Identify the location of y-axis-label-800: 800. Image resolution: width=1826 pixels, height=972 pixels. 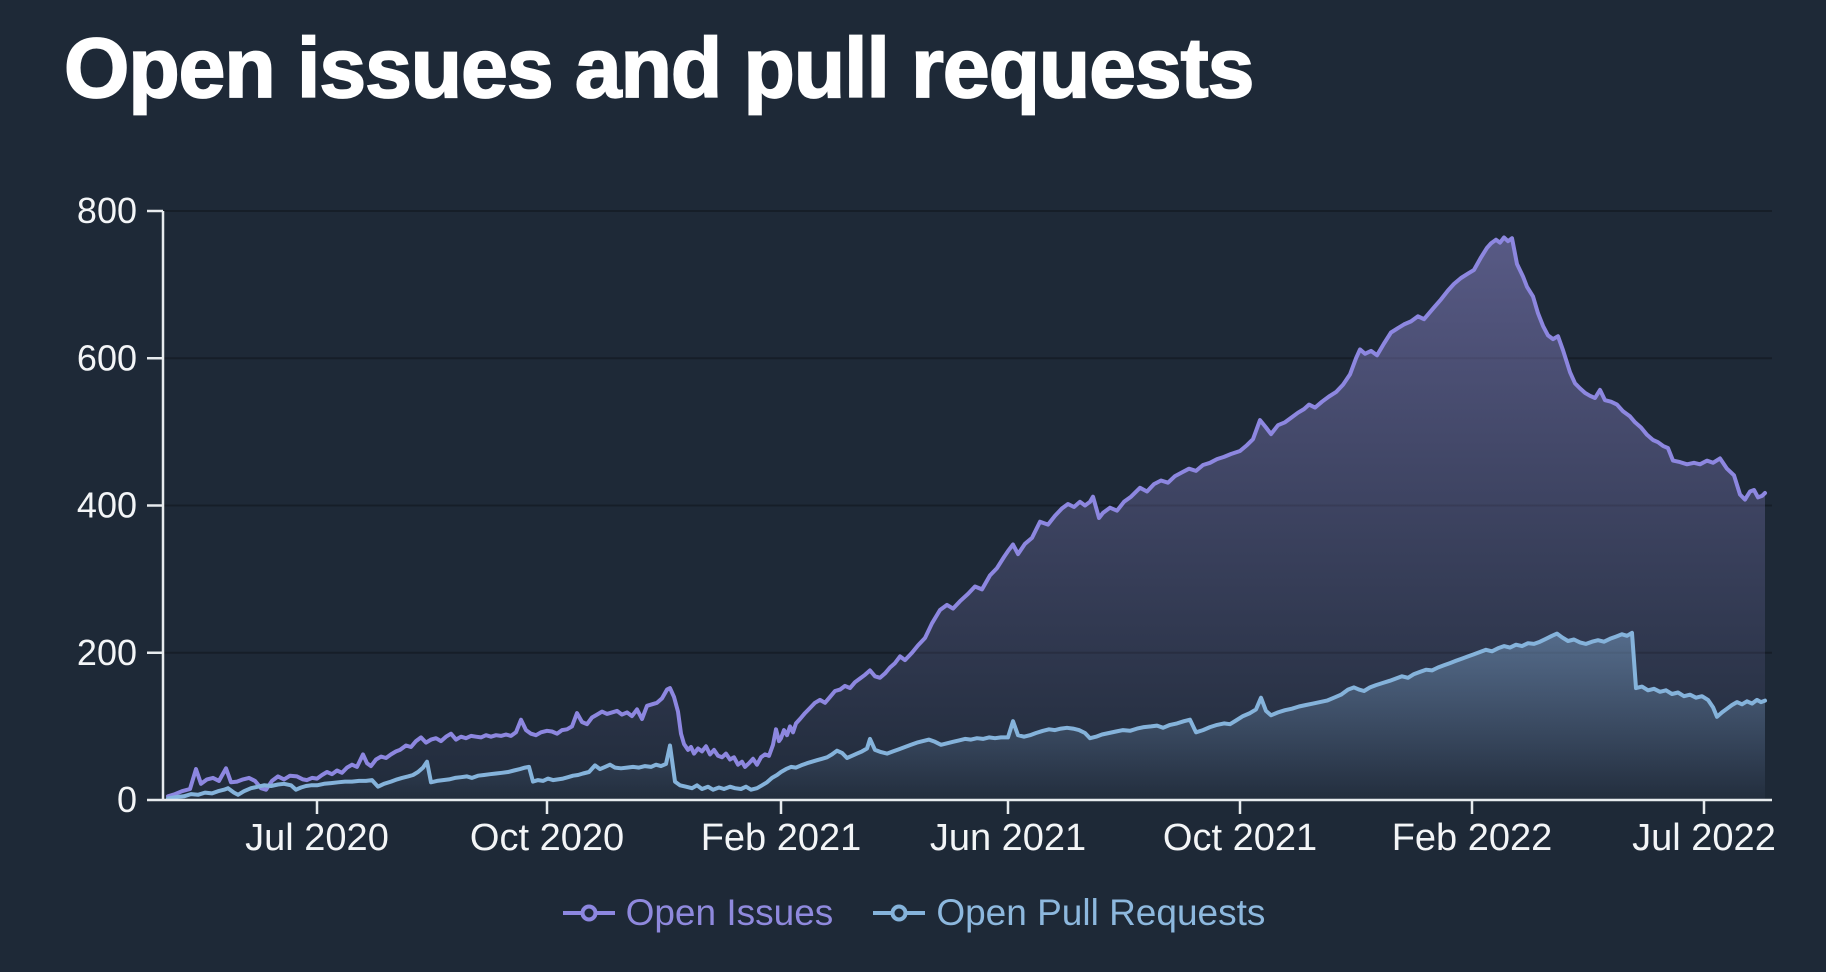
(107, 210).